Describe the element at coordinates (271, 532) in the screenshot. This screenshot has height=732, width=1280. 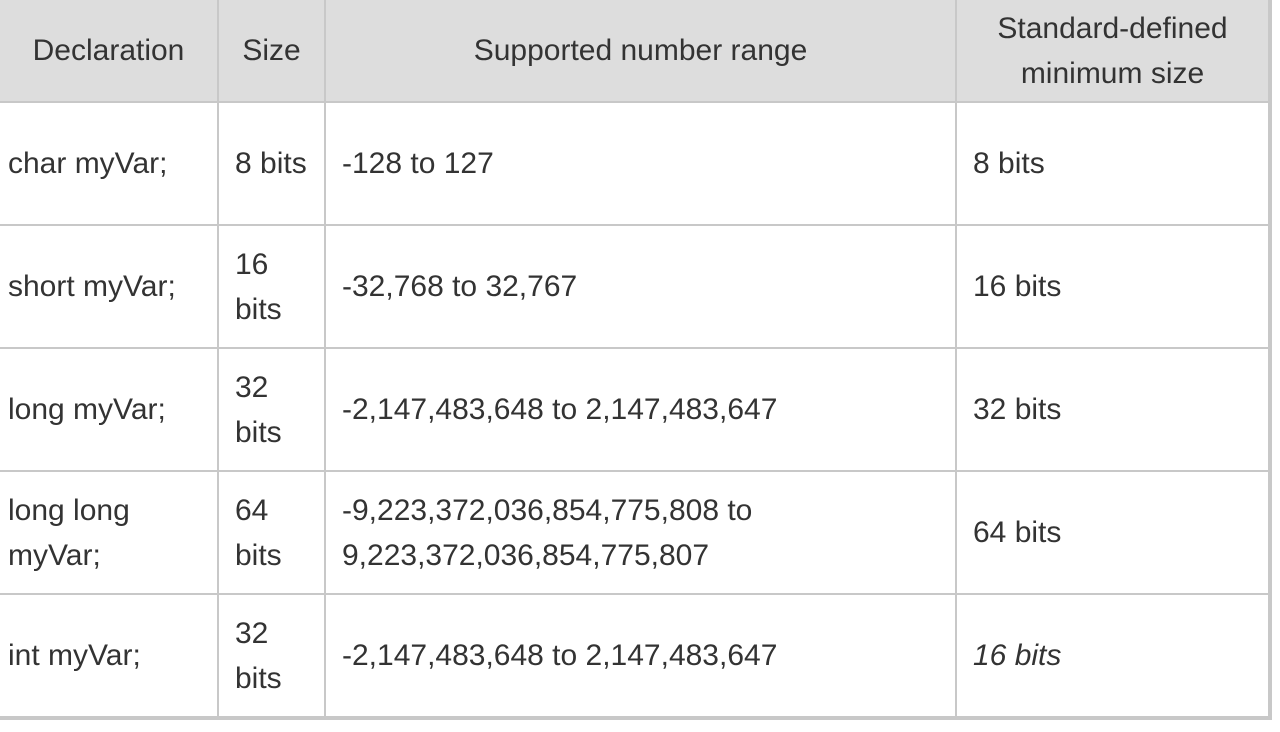
I see `cell-size: 64 bits` at that location.